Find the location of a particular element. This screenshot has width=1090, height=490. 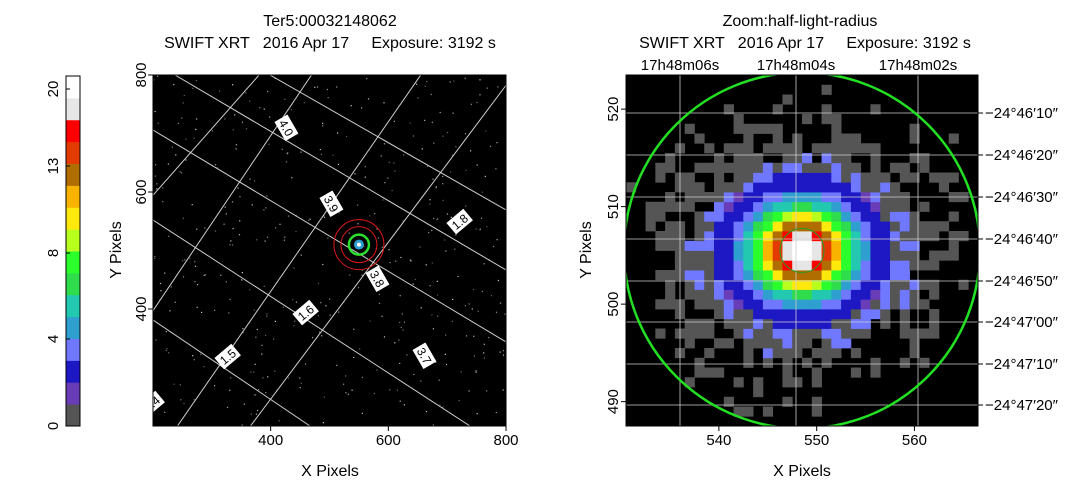

y-tick-label: 600 is located at coordinates (141, 191).